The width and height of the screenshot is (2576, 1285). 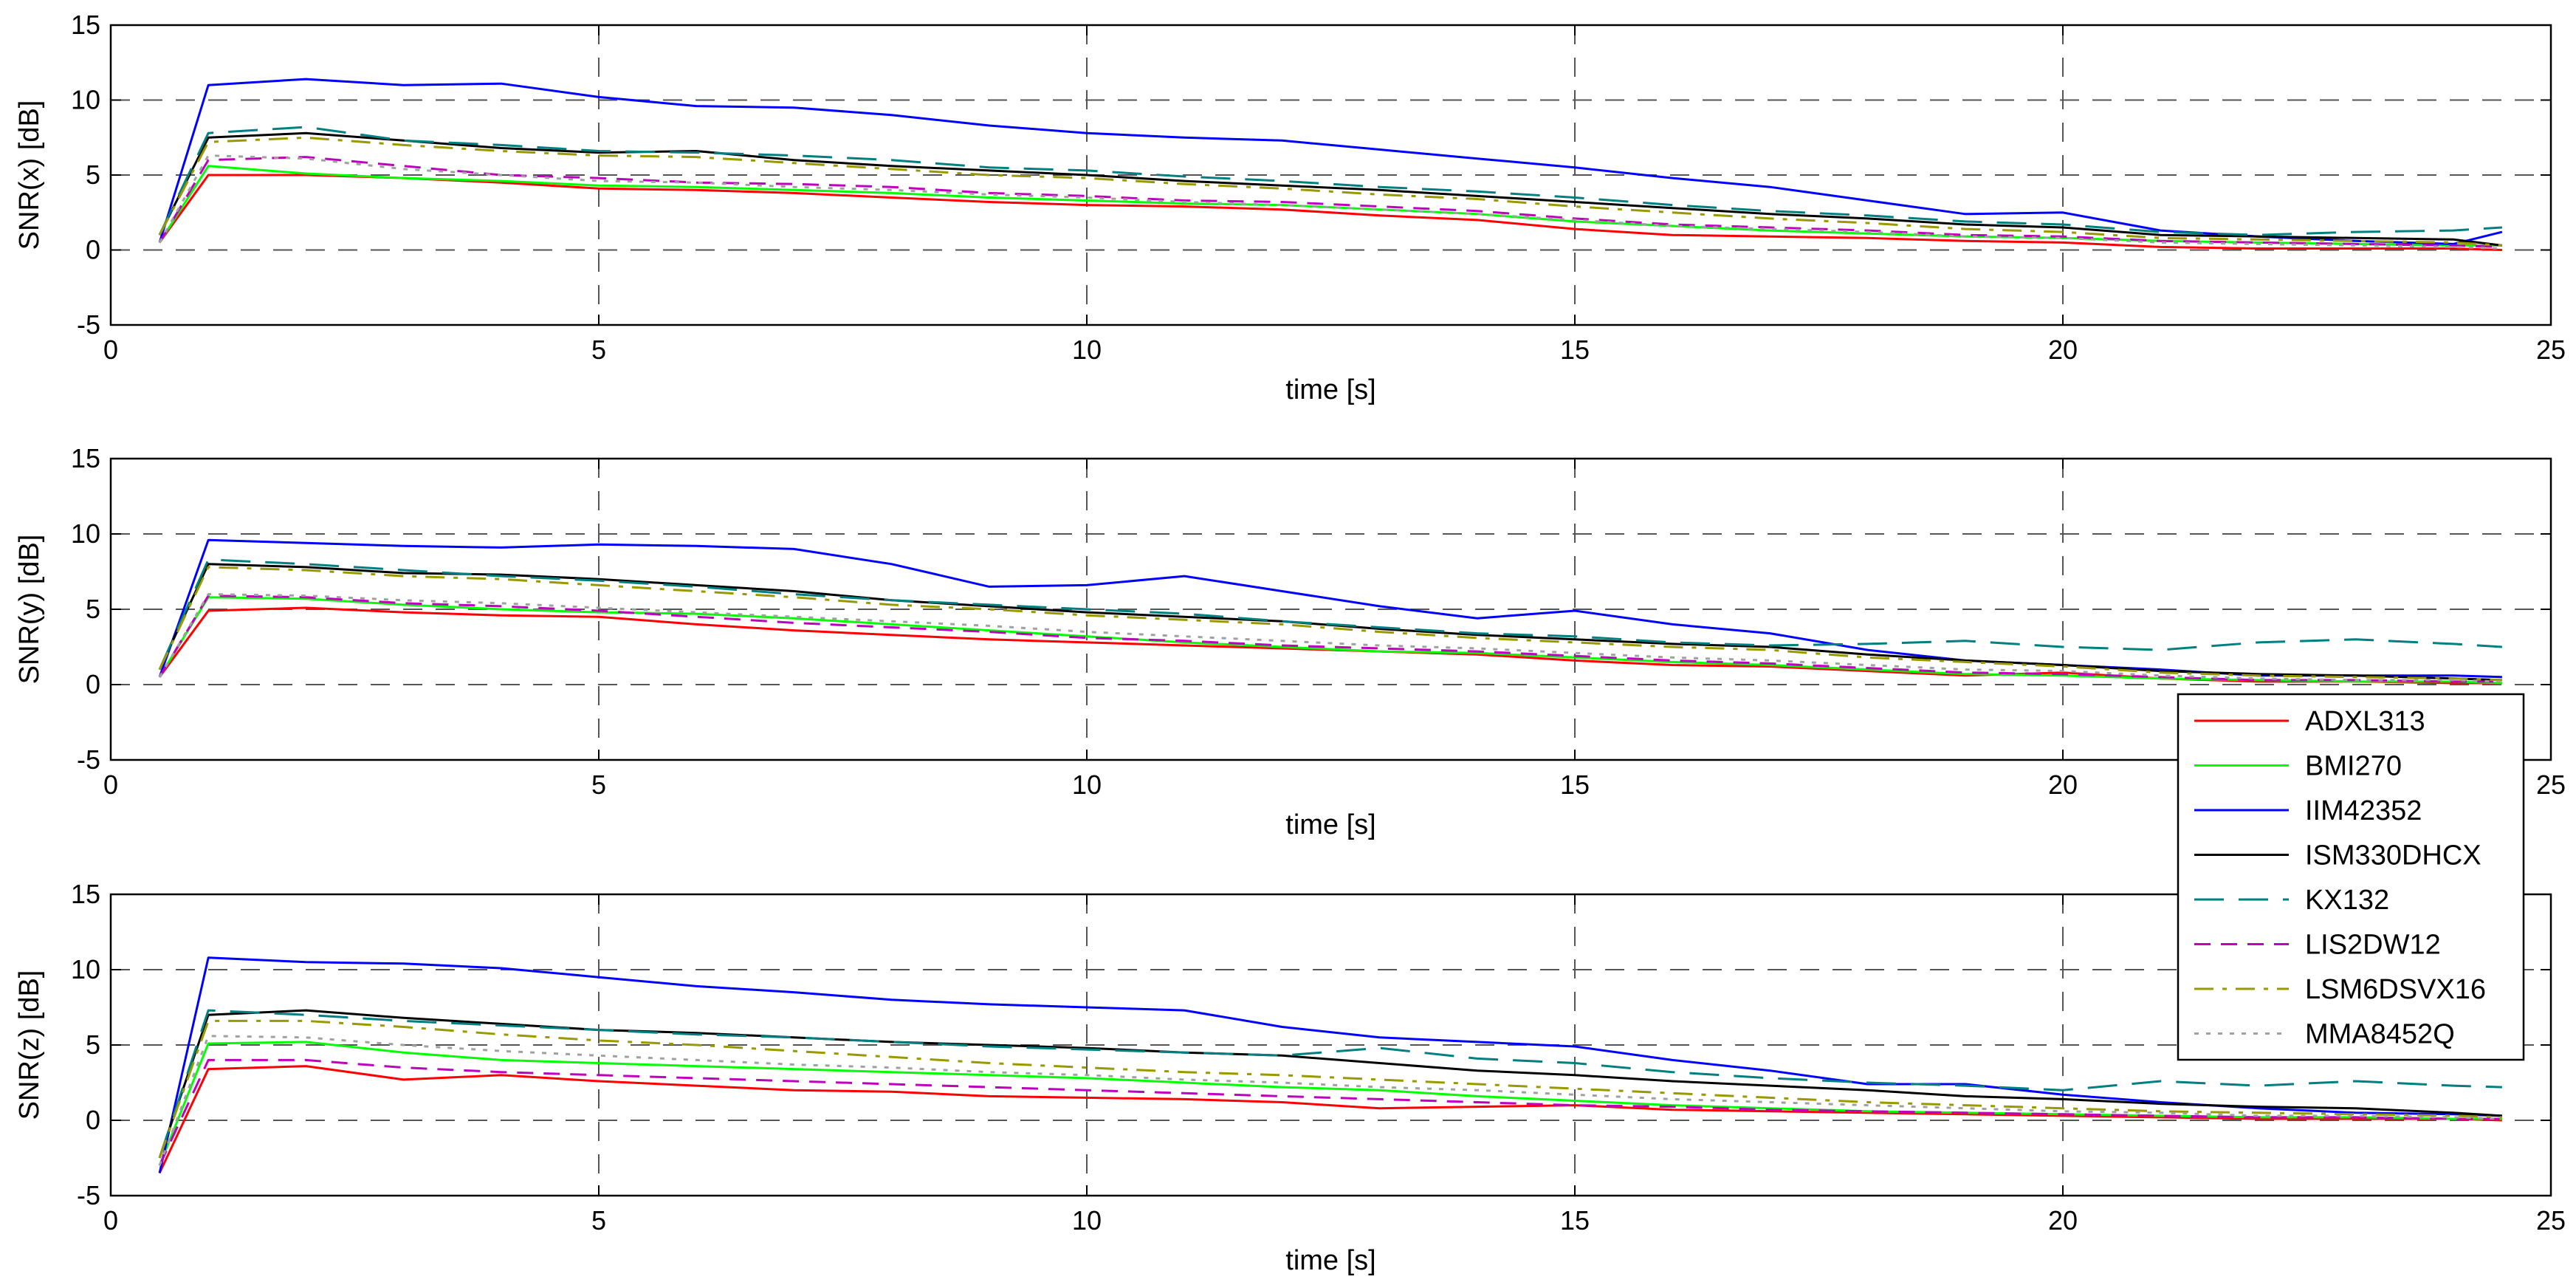 I want to click on legend-box, so click(x=2351, y=877).